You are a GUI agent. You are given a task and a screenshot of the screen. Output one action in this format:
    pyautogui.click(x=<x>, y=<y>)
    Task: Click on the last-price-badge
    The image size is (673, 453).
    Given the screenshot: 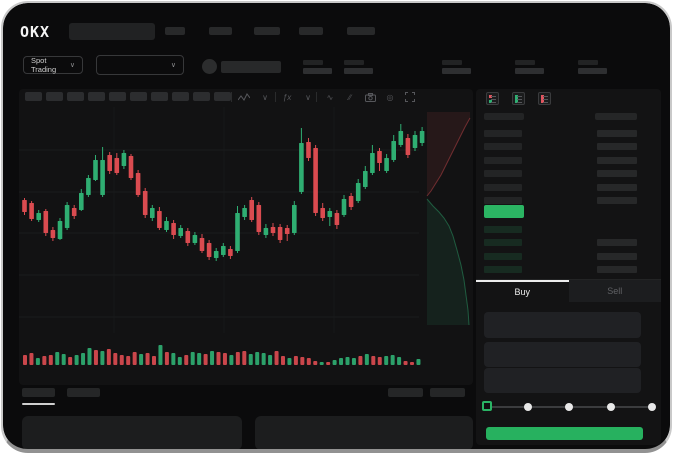 What is the action you would take?
    pyautogui.click(x=504, y=211)
    